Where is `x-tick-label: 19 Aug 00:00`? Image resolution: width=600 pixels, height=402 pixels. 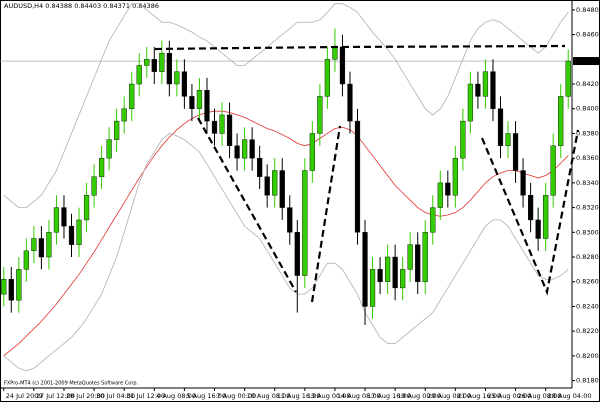
x-tick-label: 19 Aug 00:00 is located at coordinates (419, 396).